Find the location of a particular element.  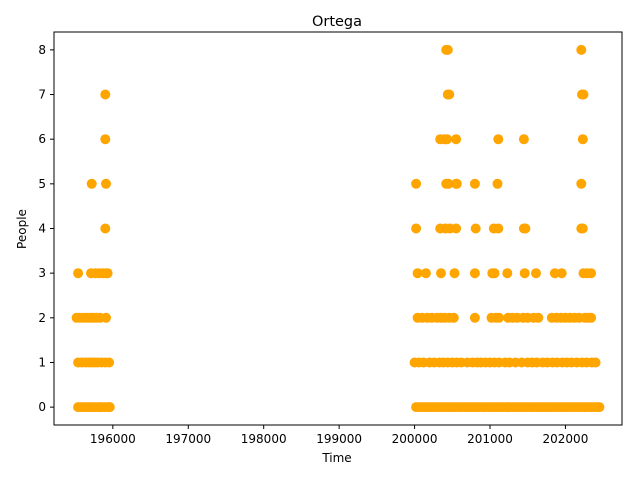

x-tick-label: 201000 is located at coordinates (490, 439).